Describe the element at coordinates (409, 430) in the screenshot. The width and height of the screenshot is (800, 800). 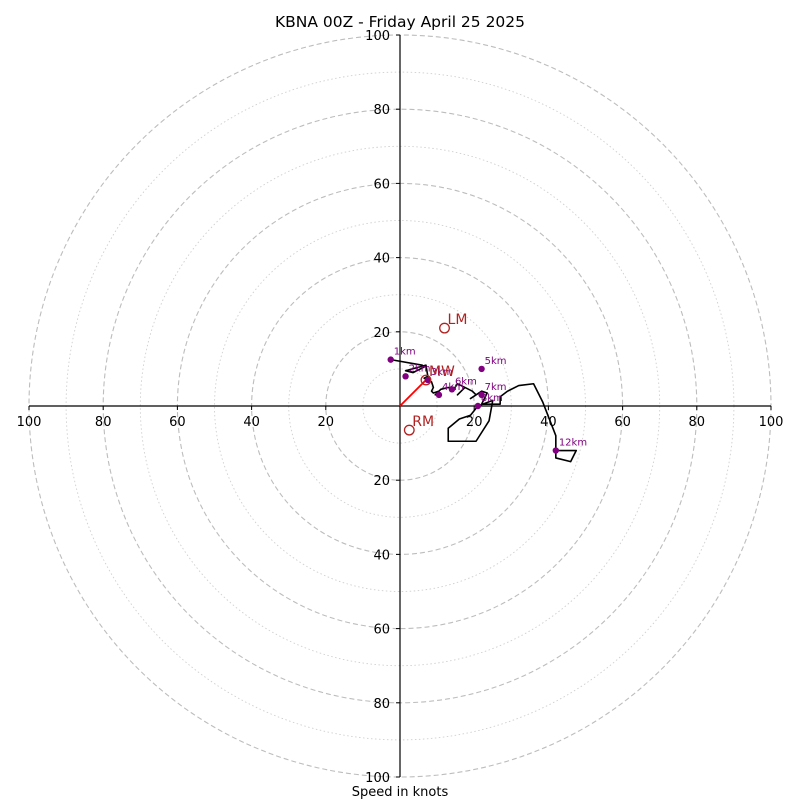
I see `storm-motion-marker-rm` at that location.